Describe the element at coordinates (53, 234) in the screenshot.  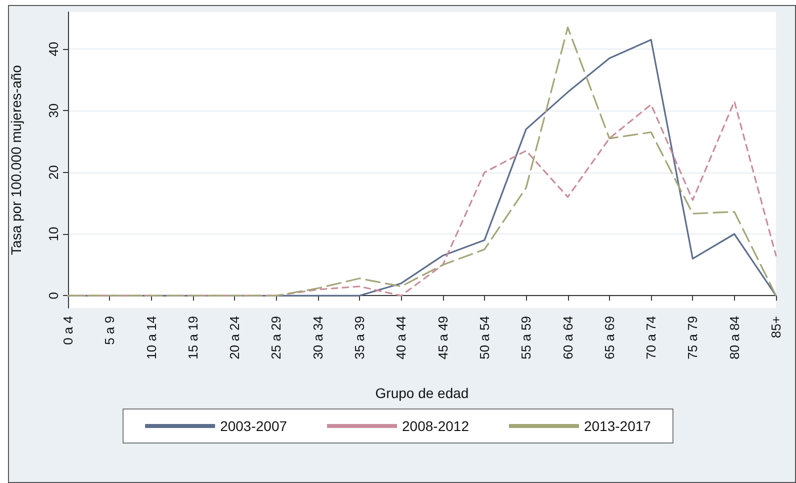
I see `y-tick-label: 10` at that location.